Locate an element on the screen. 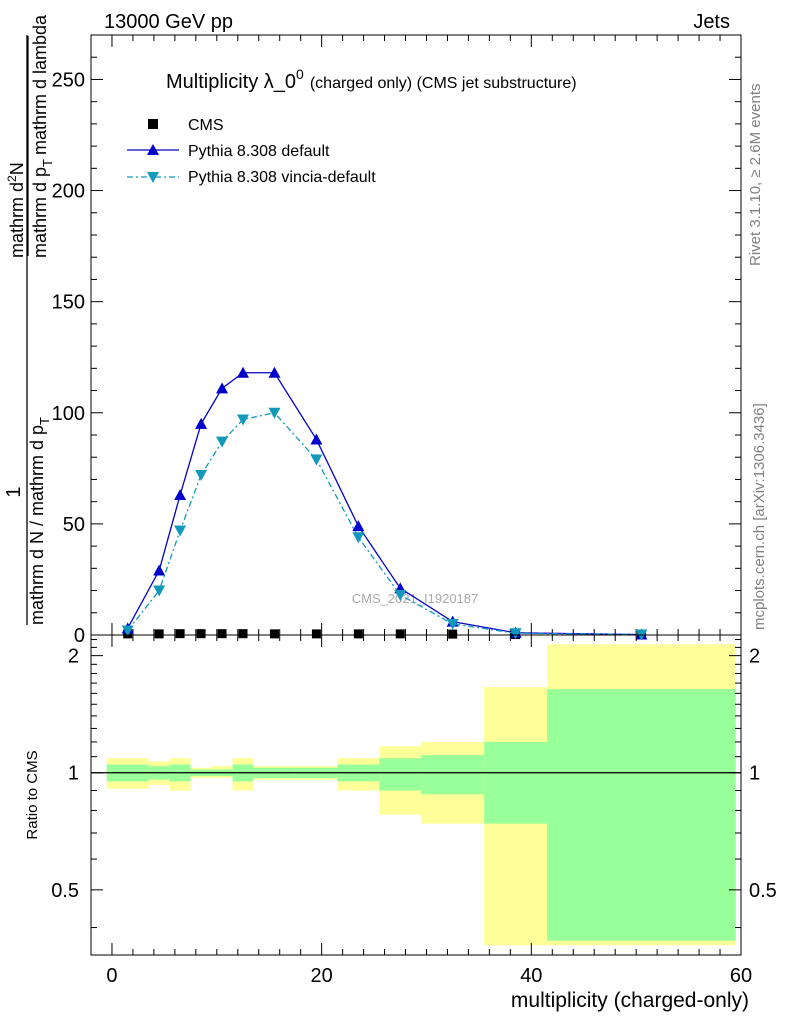  ratio-ytick-label-right: 1 is located at coordinates (754, 774).